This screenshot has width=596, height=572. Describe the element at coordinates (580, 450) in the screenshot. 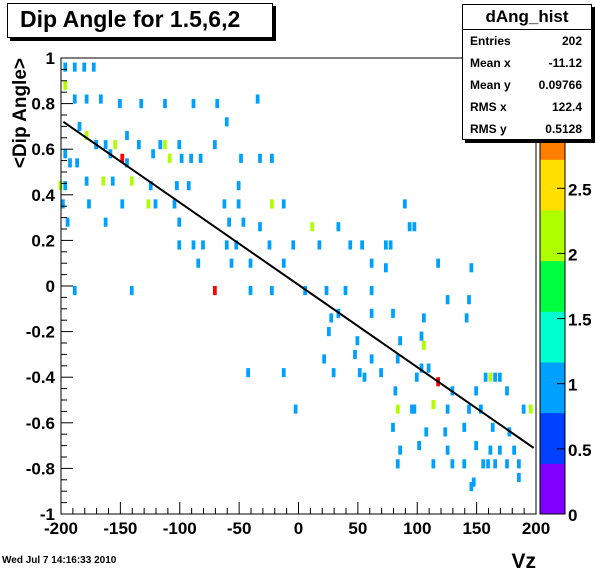

I see `color-bar-label: 0.5` at that location.